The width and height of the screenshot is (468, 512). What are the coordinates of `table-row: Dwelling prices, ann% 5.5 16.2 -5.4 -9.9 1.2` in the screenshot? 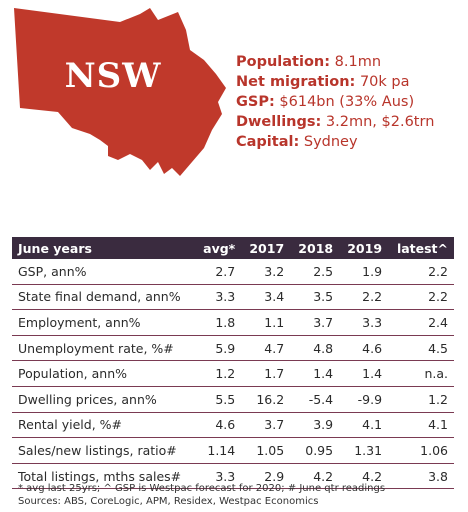 It's located at (233, 399).